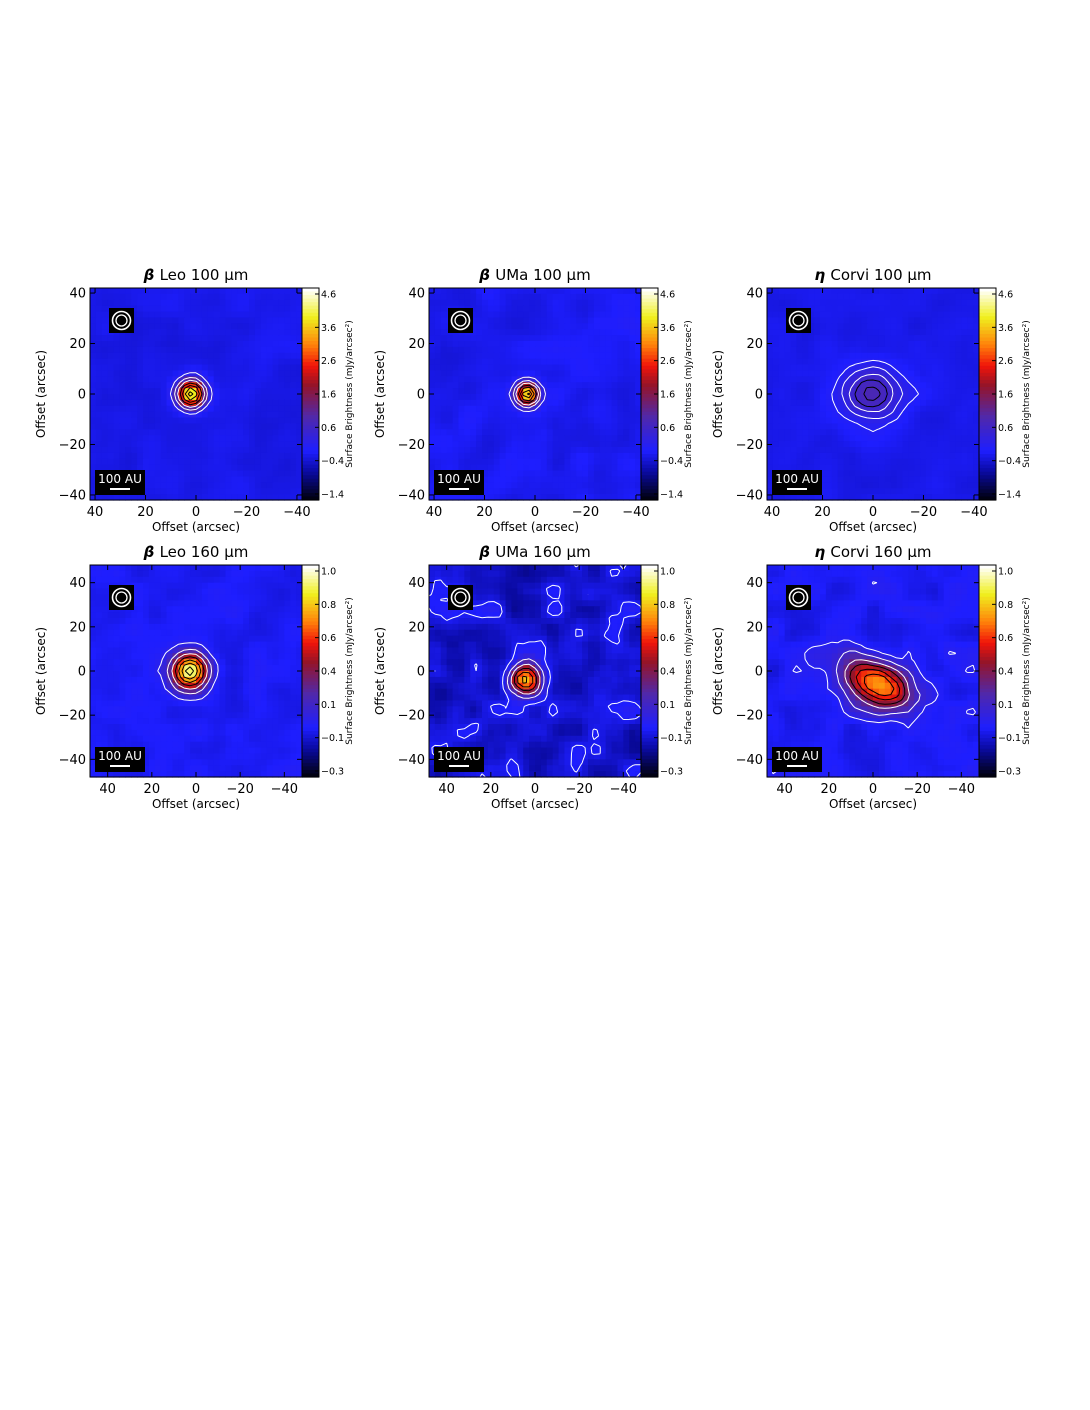  What do you see at coordinates (411, 445) in the screenshot?
I see `y-tick-label: −20` at bounding box center [411, 445].